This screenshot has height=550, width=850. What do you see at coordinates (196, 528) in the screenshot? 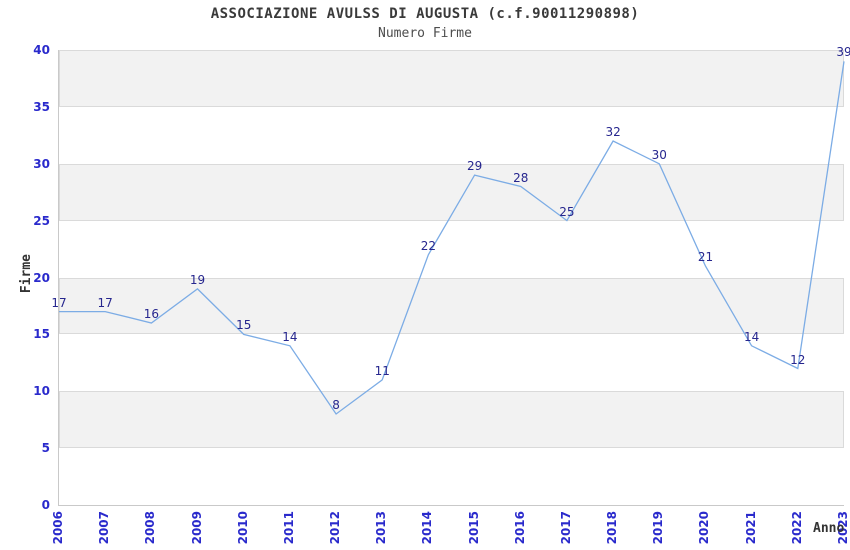
I see `x-tick-label: 2009` at bounding box center [196, 528].